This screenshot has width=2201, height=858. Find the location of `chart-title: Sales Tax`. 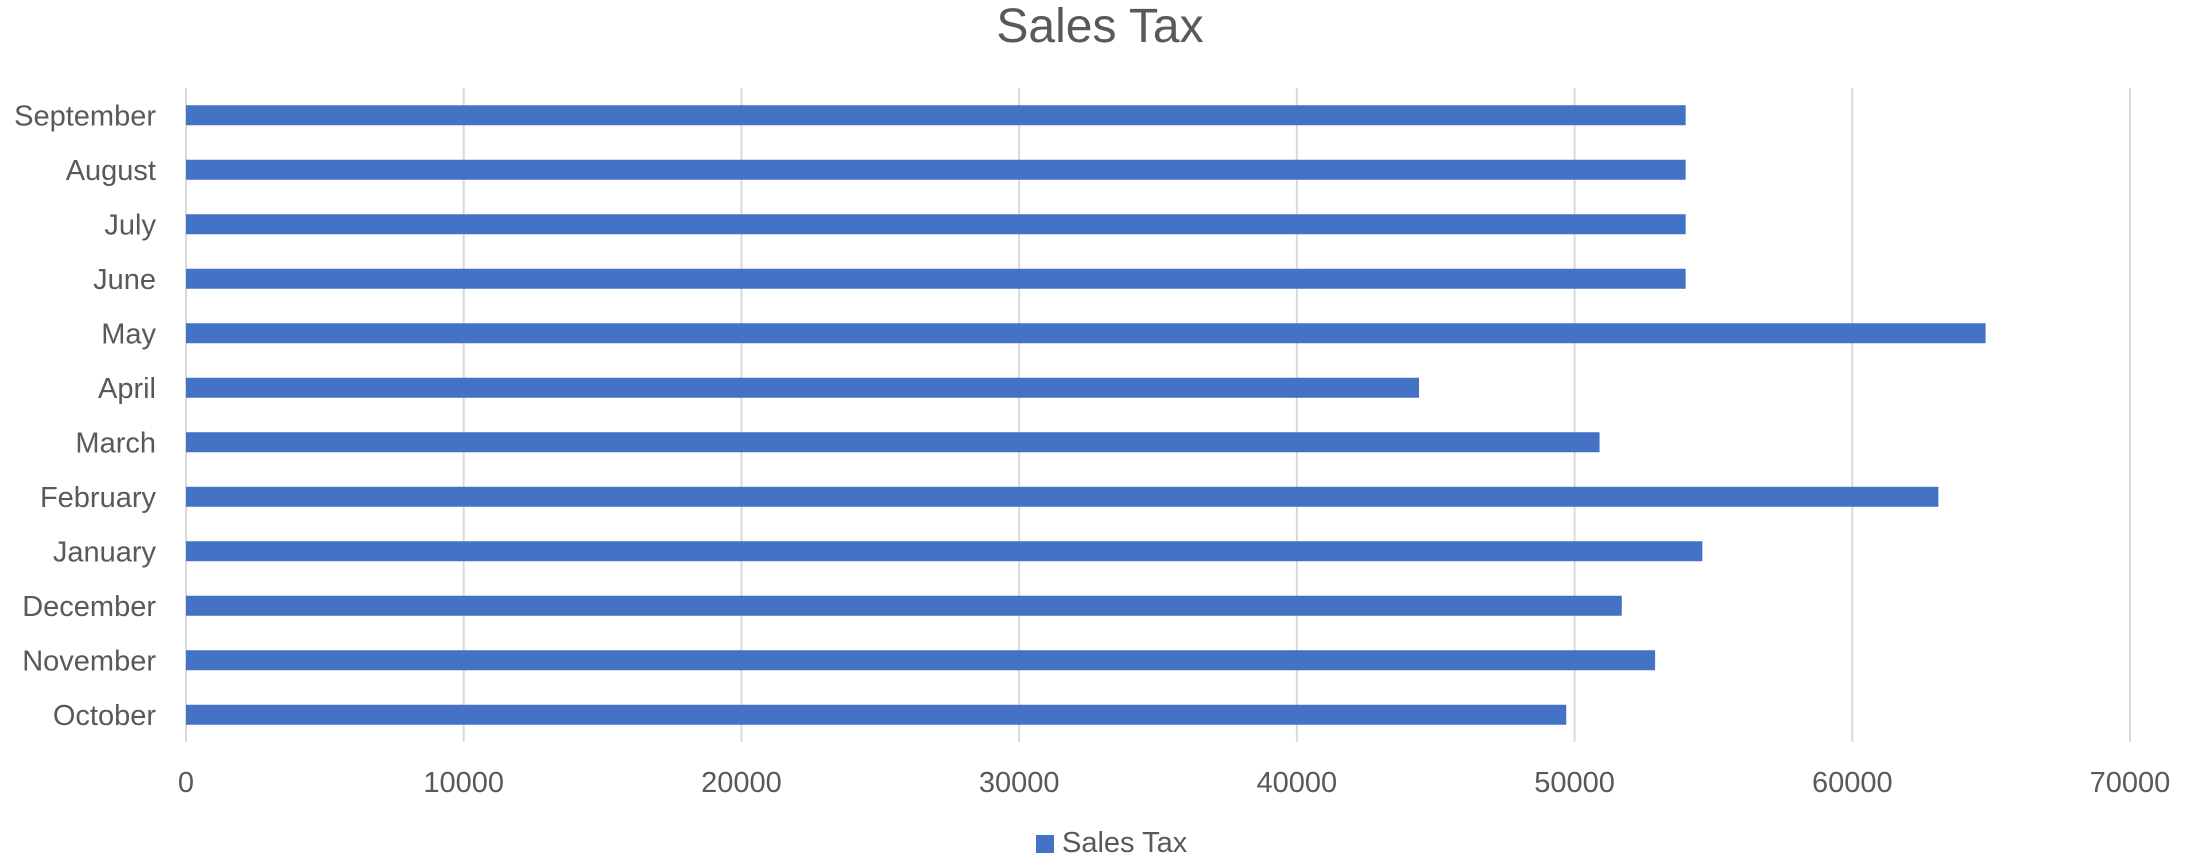

chart-title: Sales Tax is located at coordinates (1099, 26).